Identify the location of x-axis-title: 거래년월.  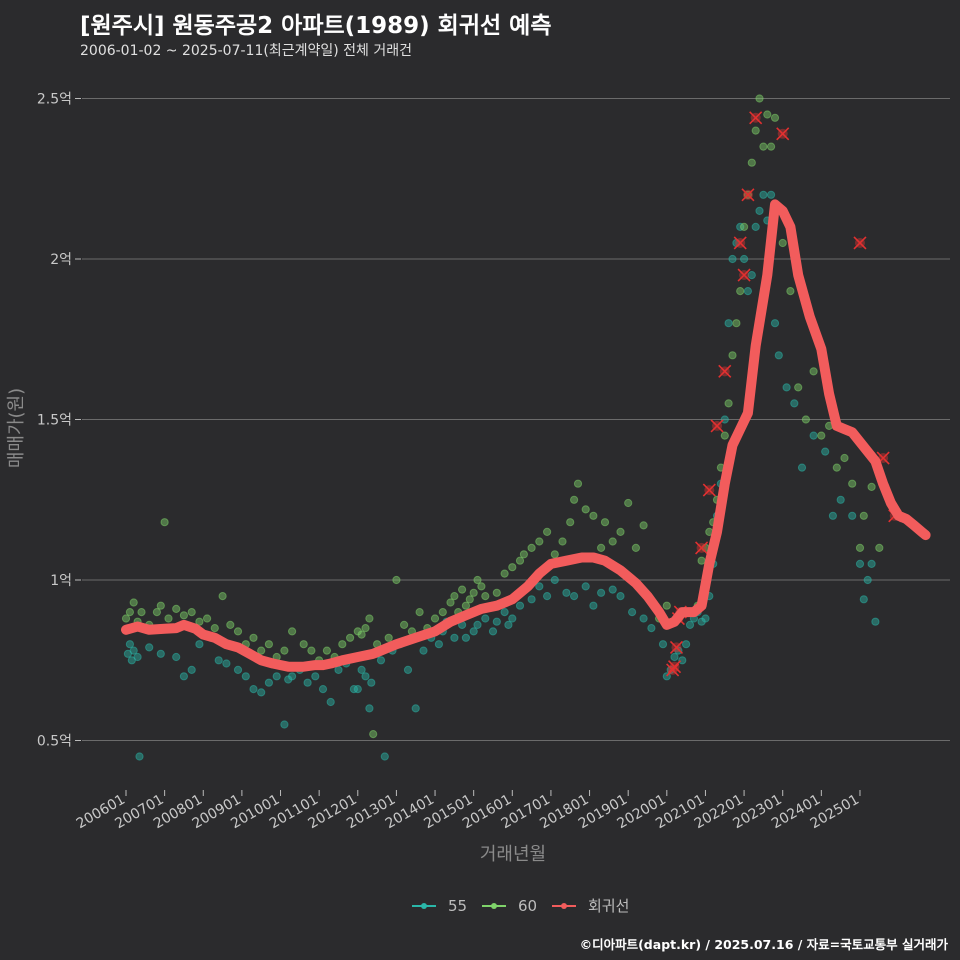
(513, 854).